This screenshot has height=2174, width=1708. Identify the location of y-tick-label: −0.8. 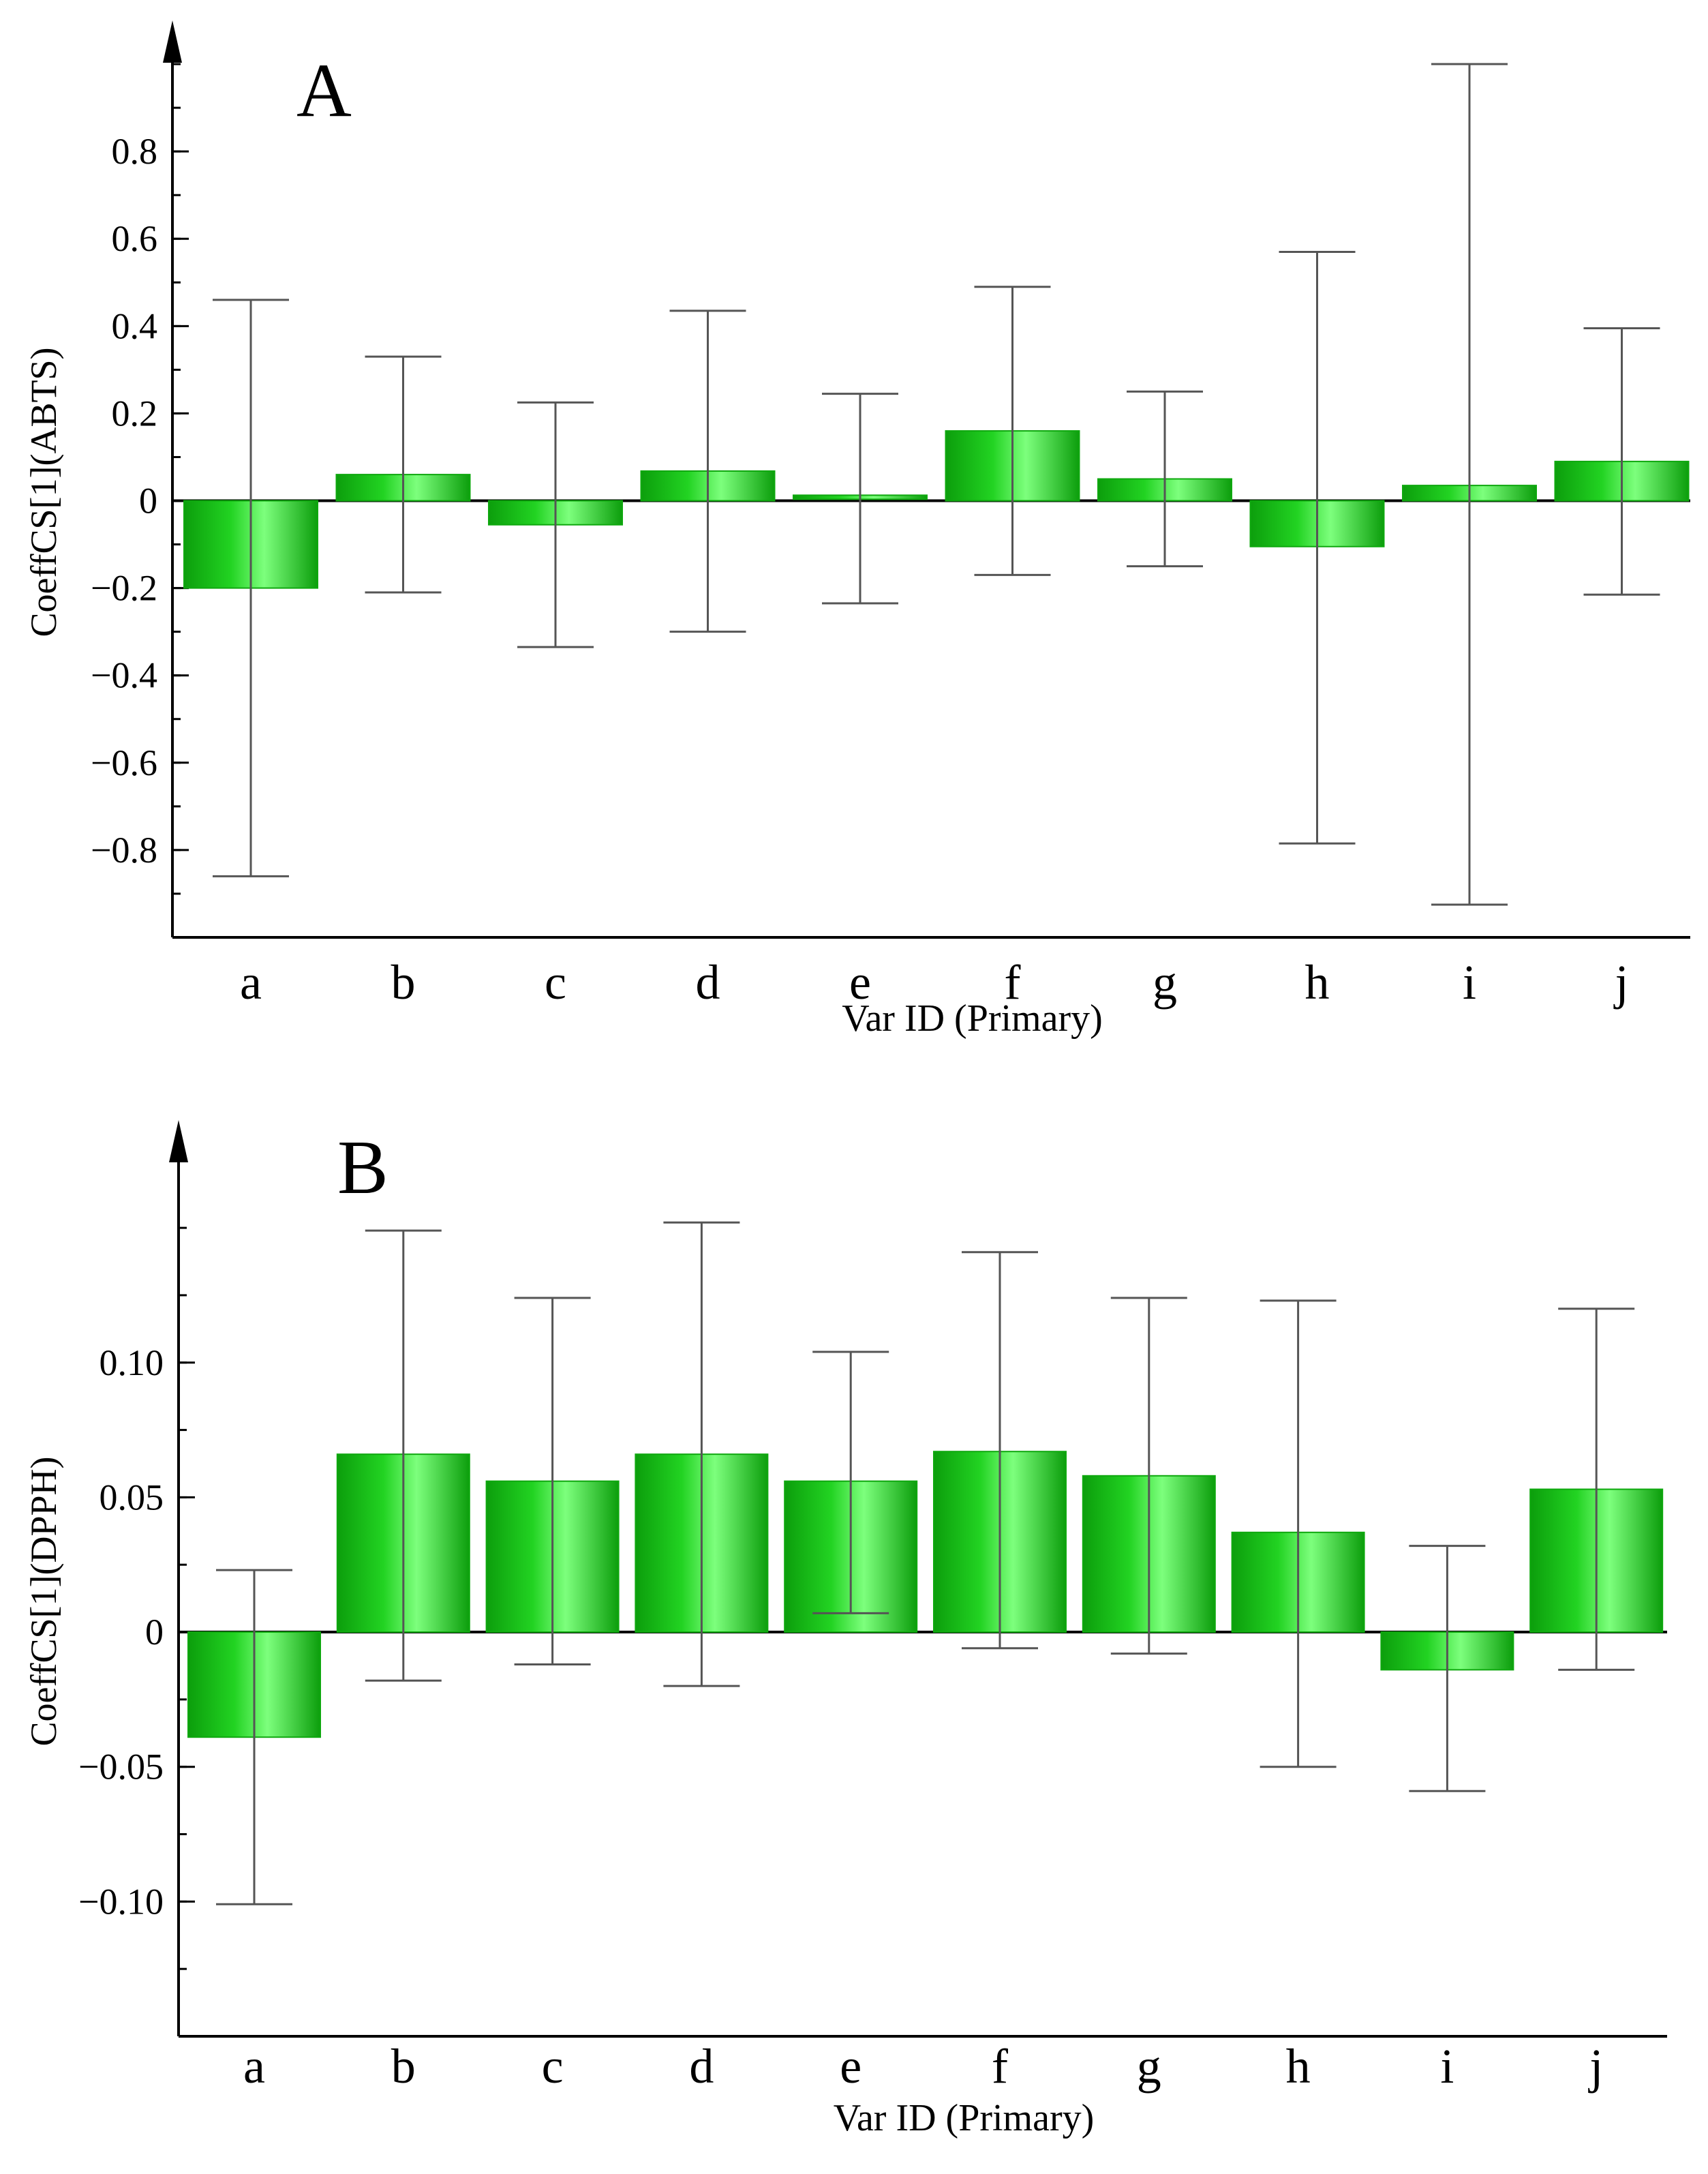
(124, 851).